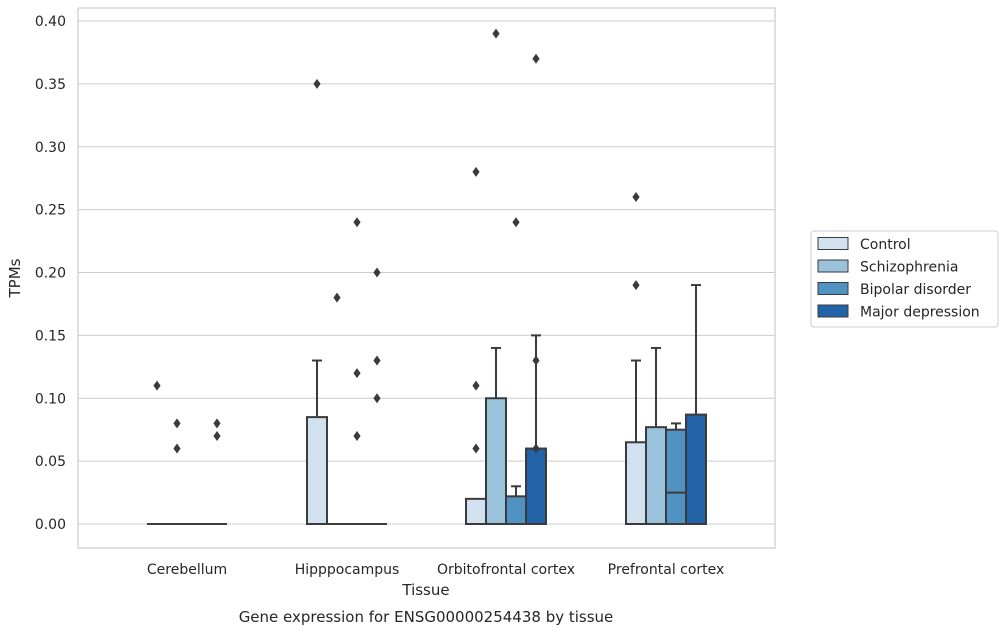 The width and height of the screenshot is (1007, 634). What do you see at coordinates (666, 570) in the screenshot?
I see `x-tick-label: Prefrontal cortex` at bounding box center [666, 570].